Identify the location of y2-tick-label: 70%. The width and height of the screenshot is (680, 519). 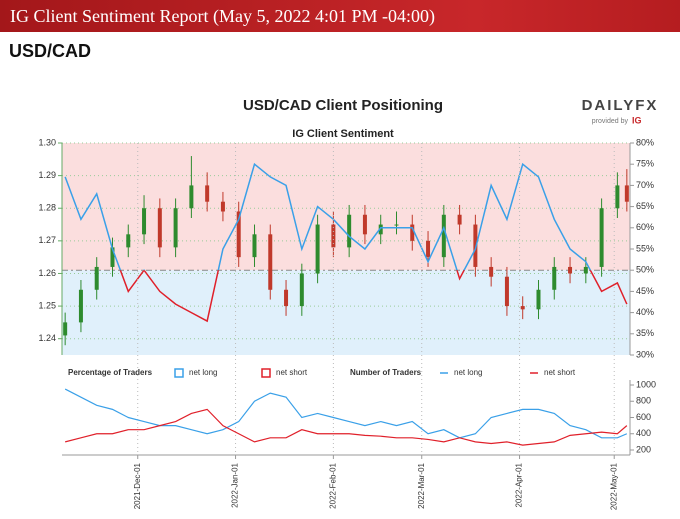
(645, 185).